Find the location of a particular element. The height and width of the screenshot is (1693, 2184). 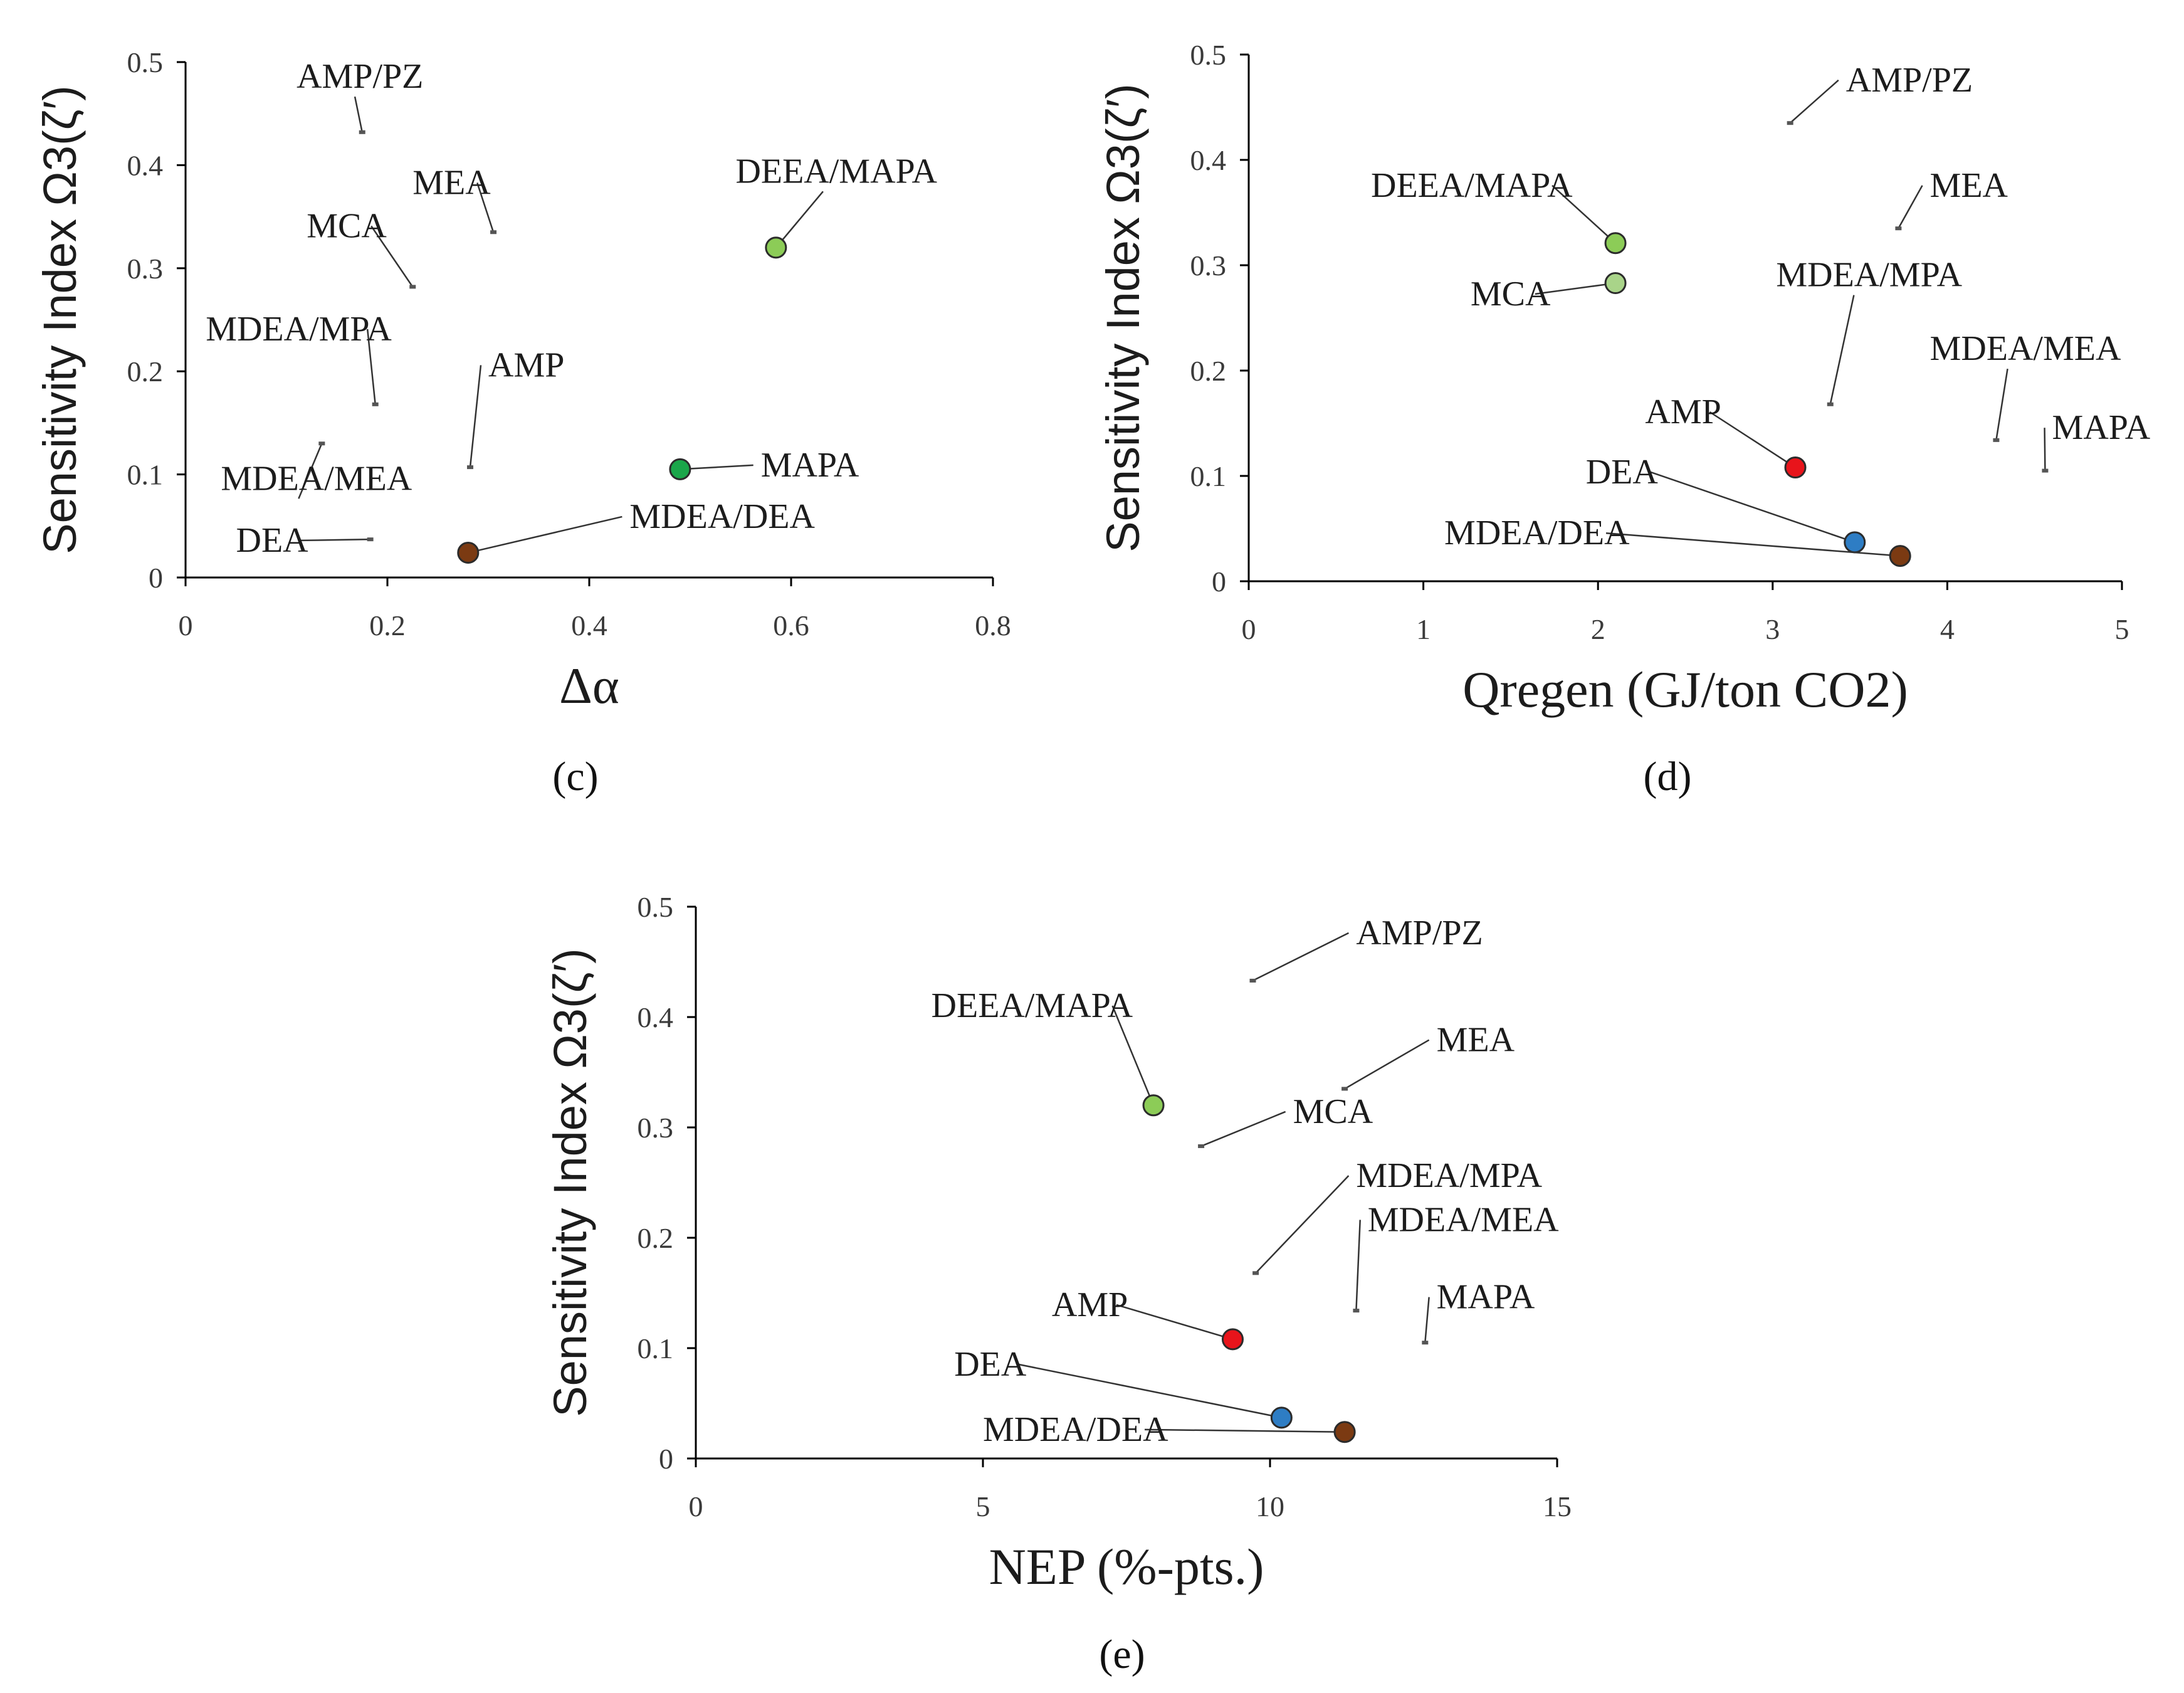

x-tick-label: 10 is located at coordinates (1270, 1506).